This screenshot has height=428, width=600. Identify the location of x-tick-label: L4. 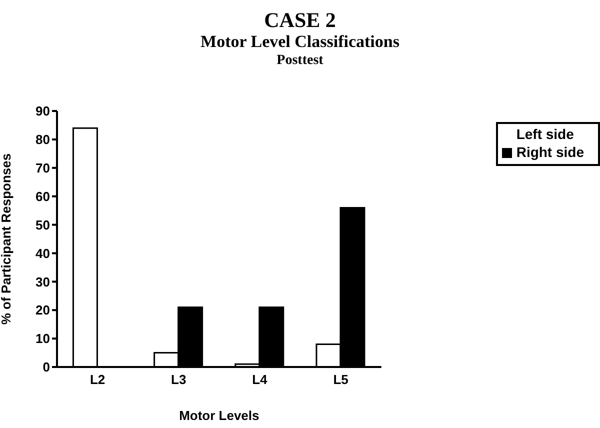
(260, 380).